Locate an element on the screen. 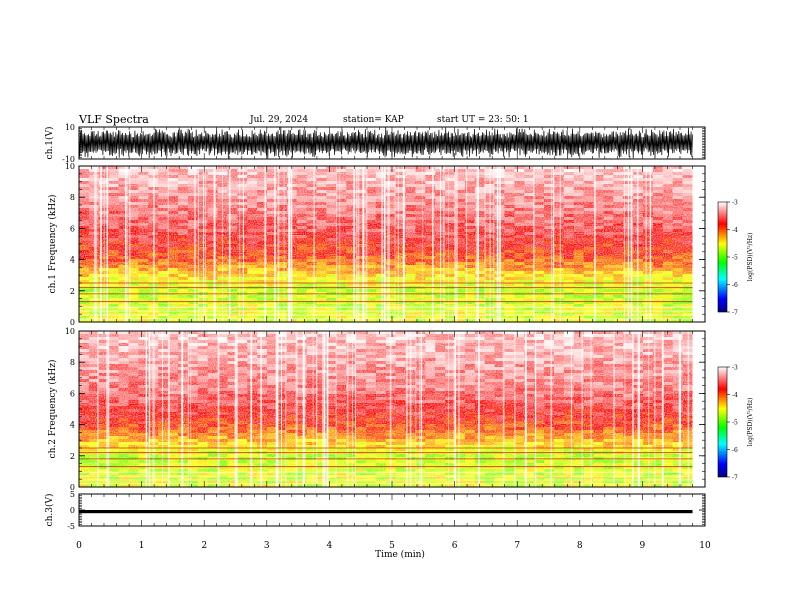 This screenshot has height=612, width=792. ch1-waveform-trace is located at coordinates (385, 143).